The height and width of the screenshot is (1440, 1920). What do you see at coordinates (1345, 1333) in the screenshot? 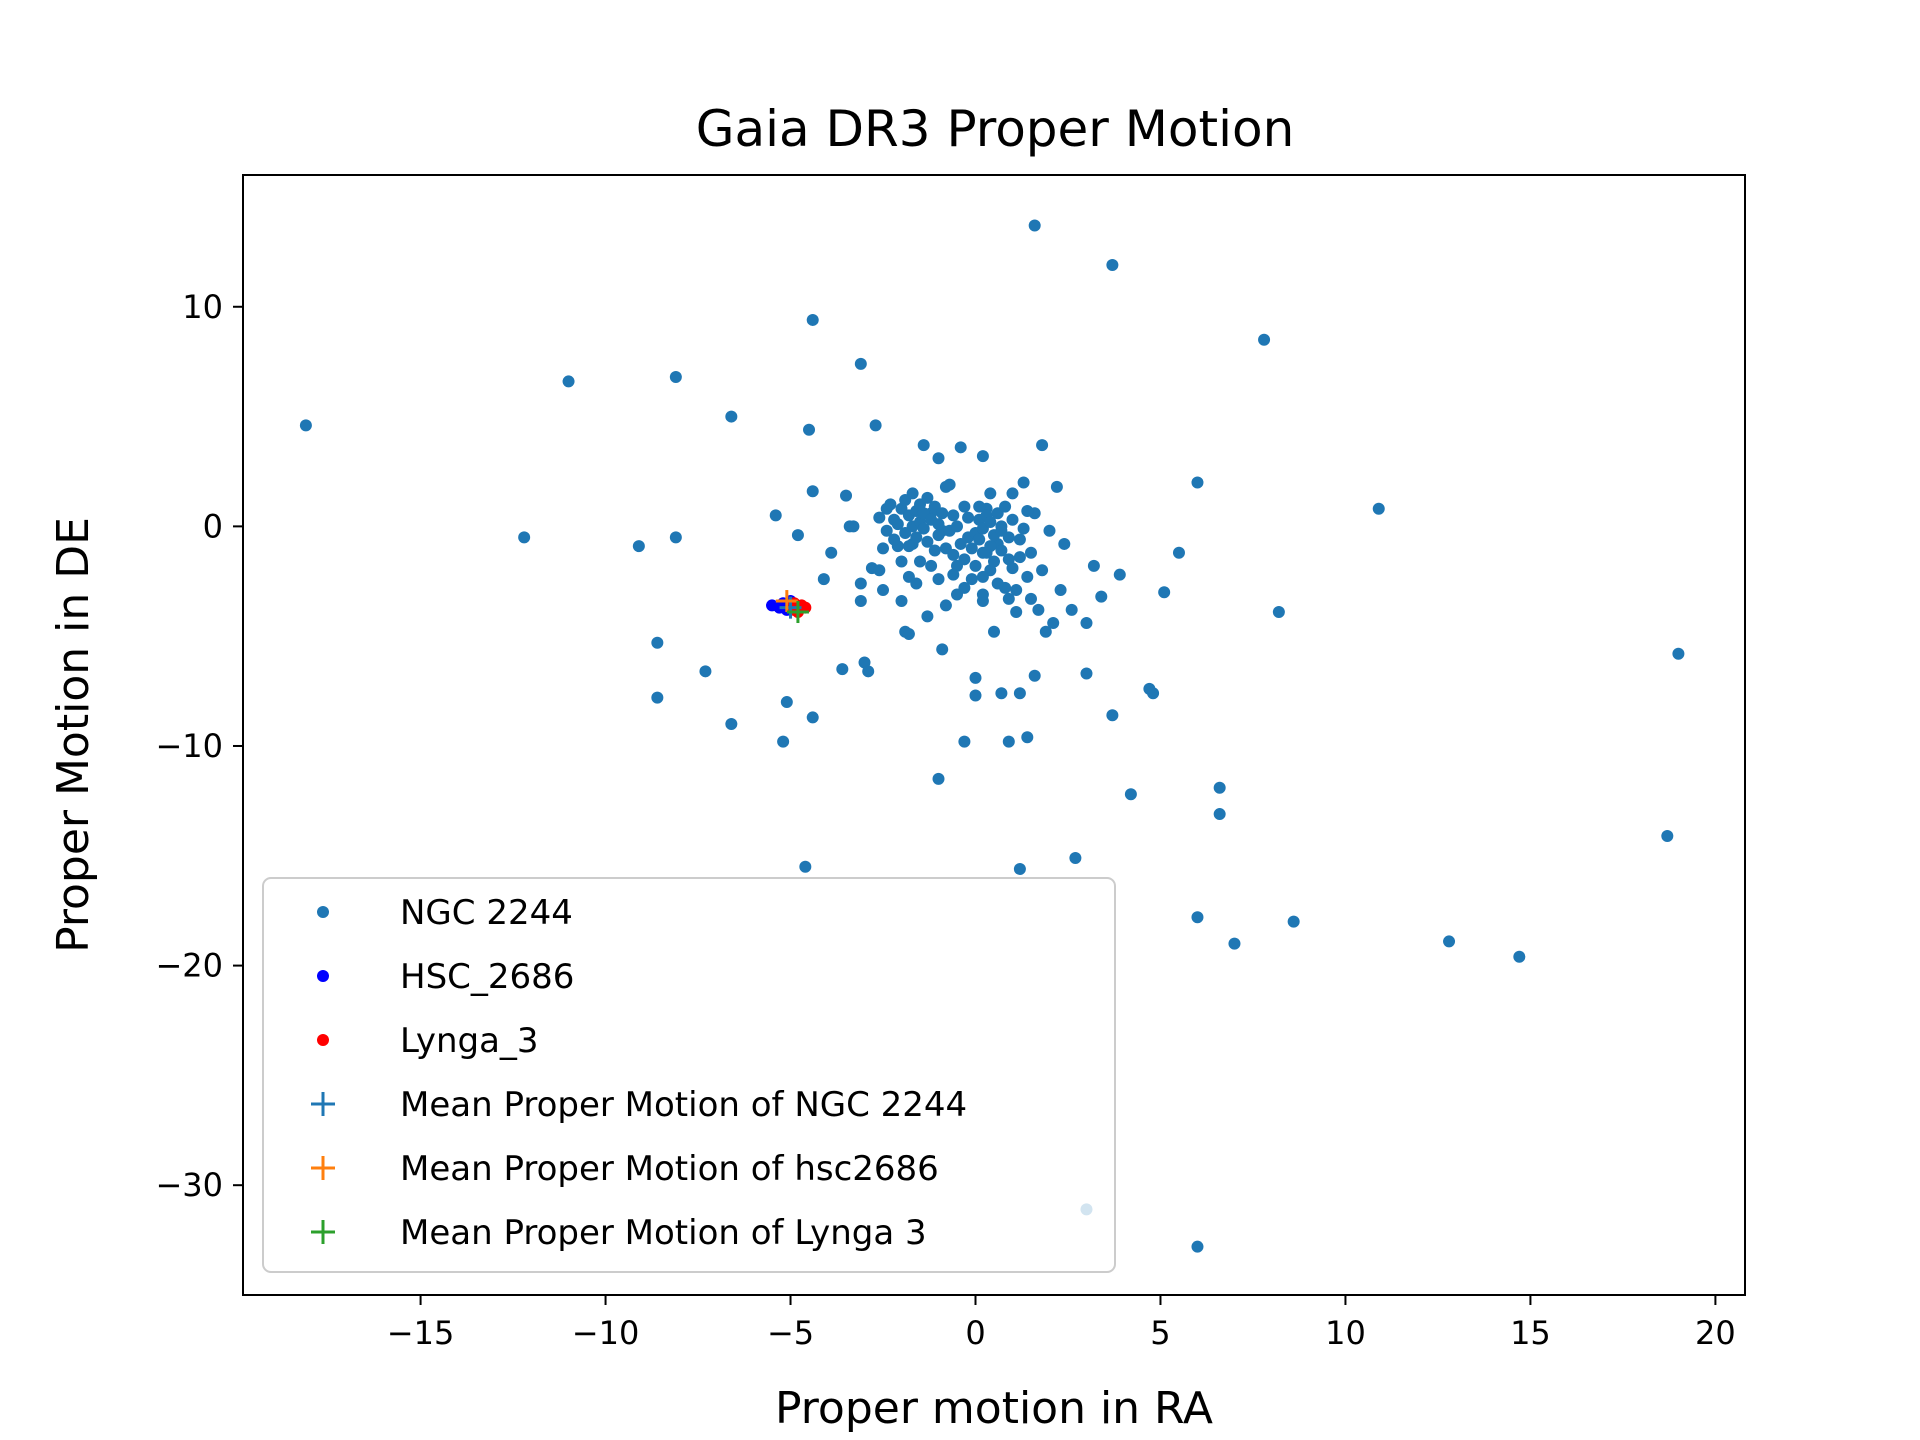
I see `x-tick-label: 10` at bounding box center [1345, 1333].